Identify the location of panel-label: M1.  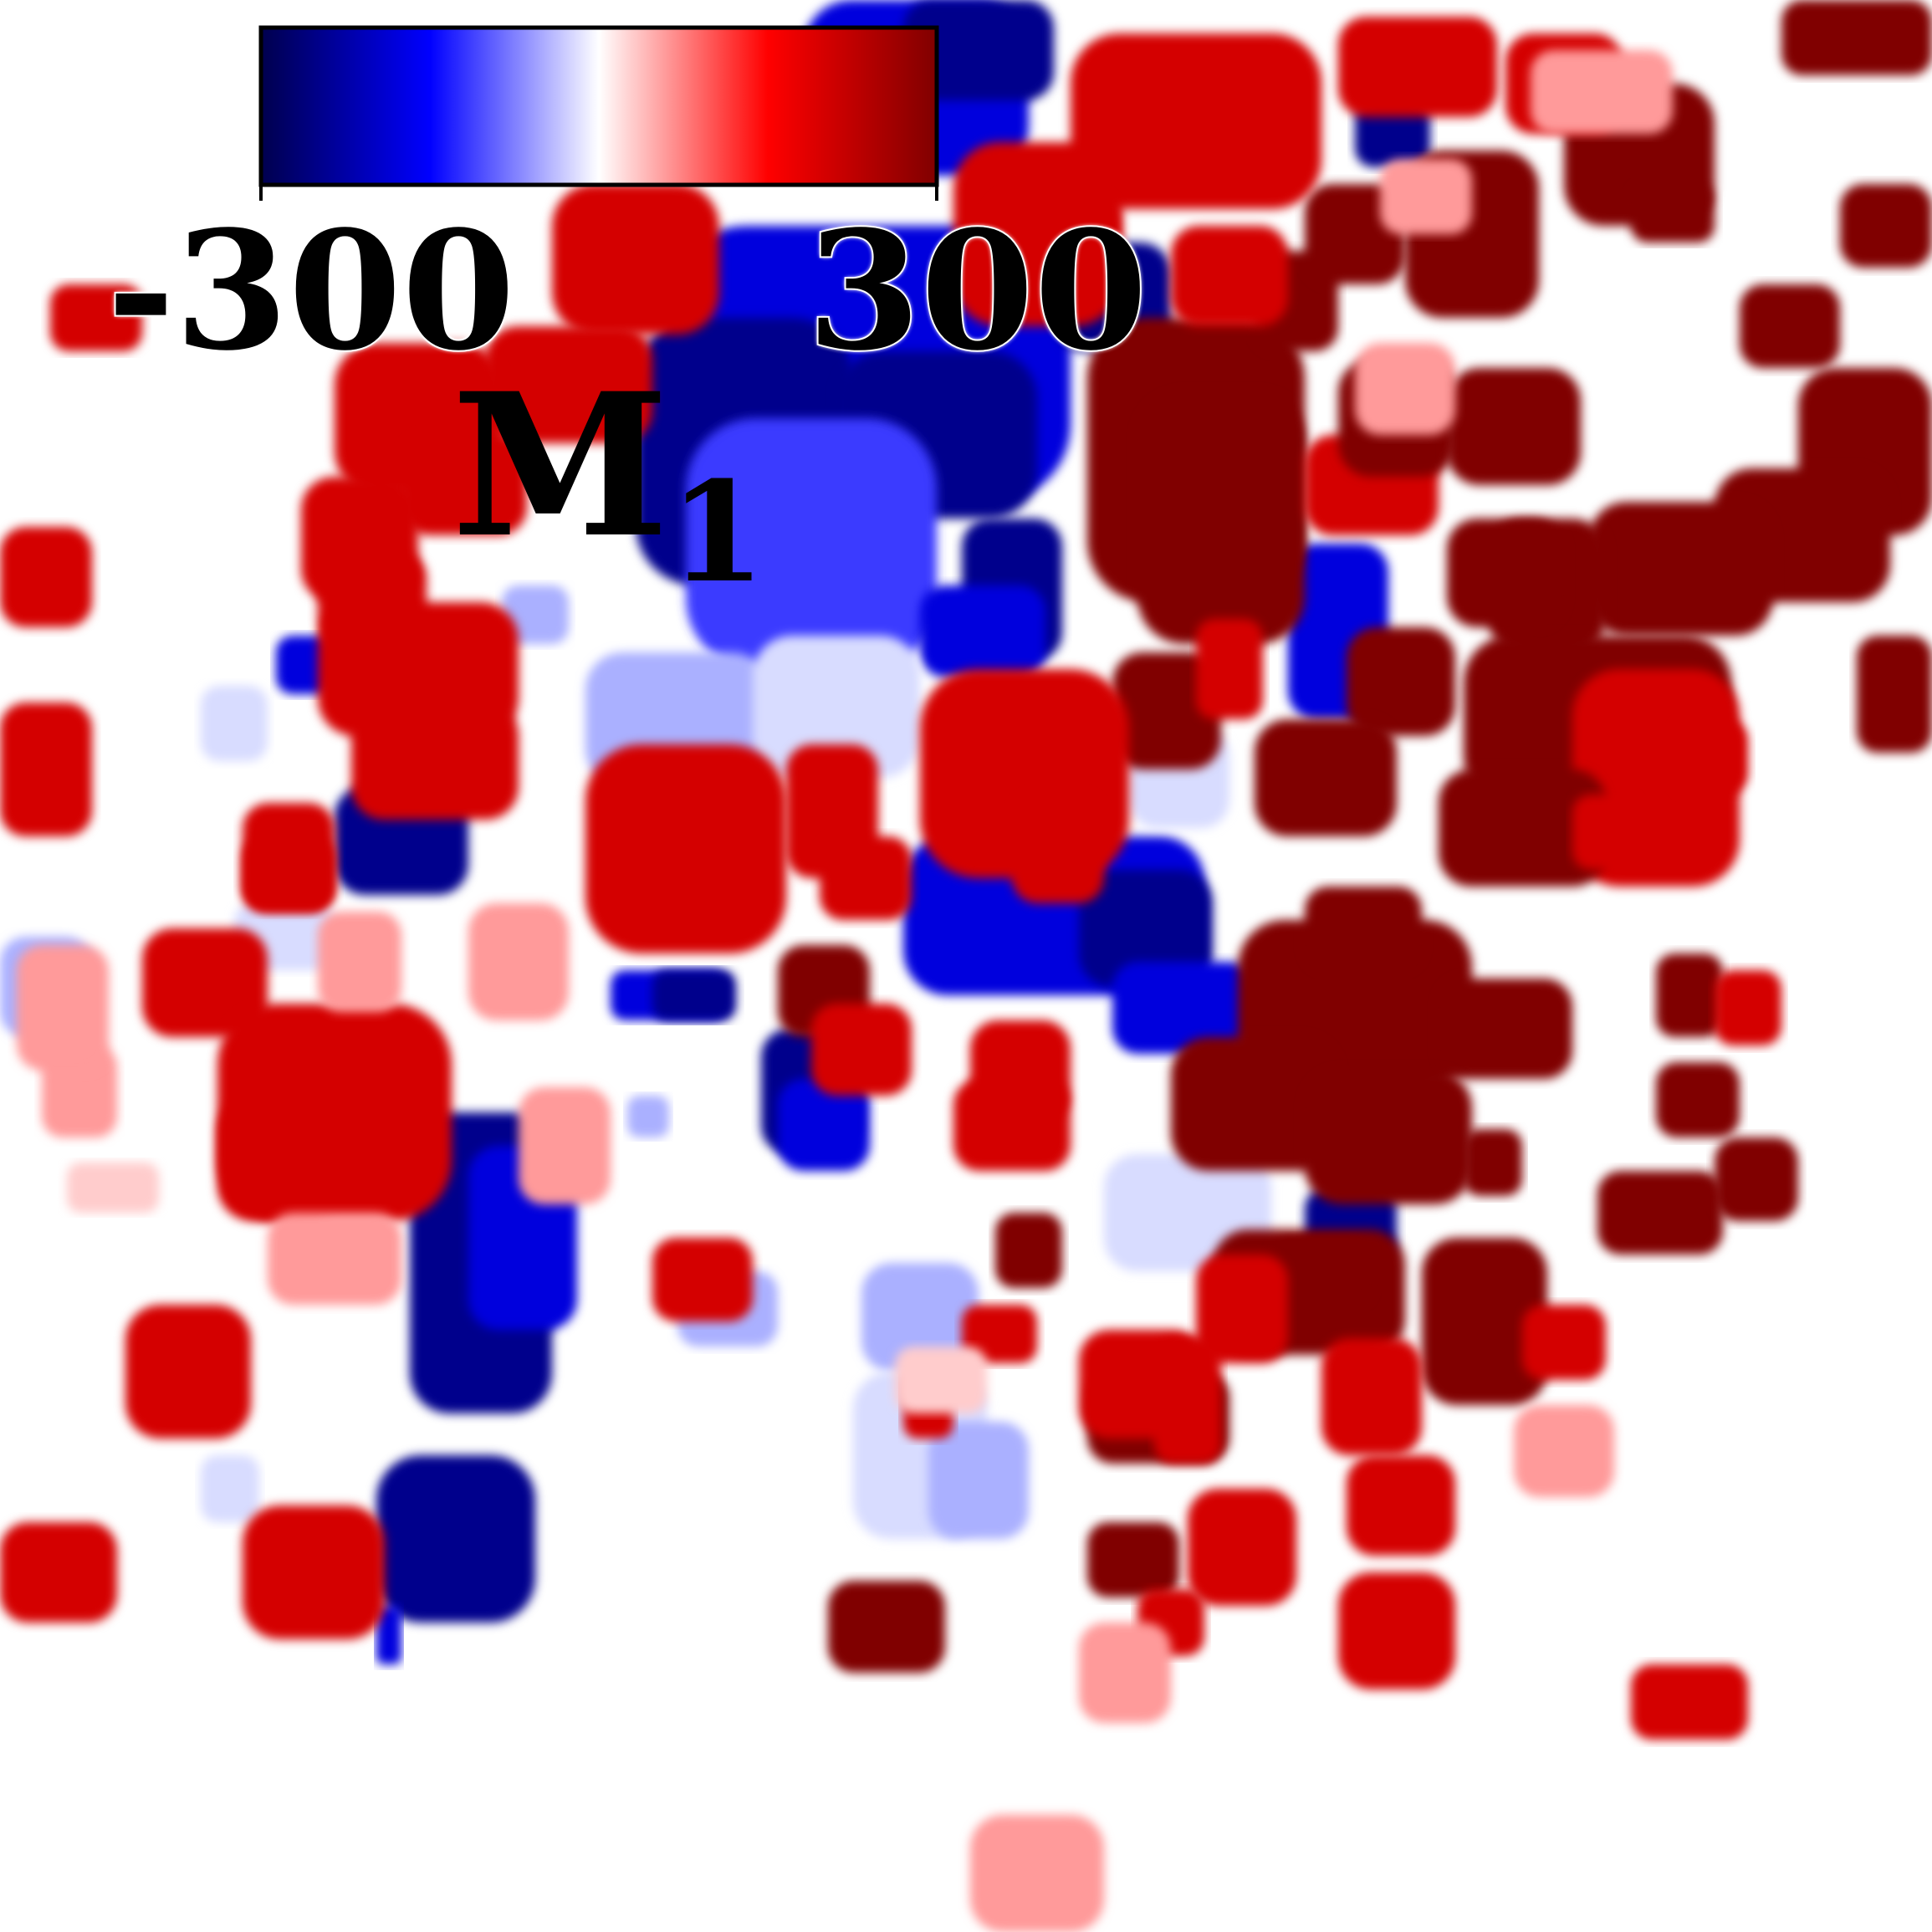
(608, 484).